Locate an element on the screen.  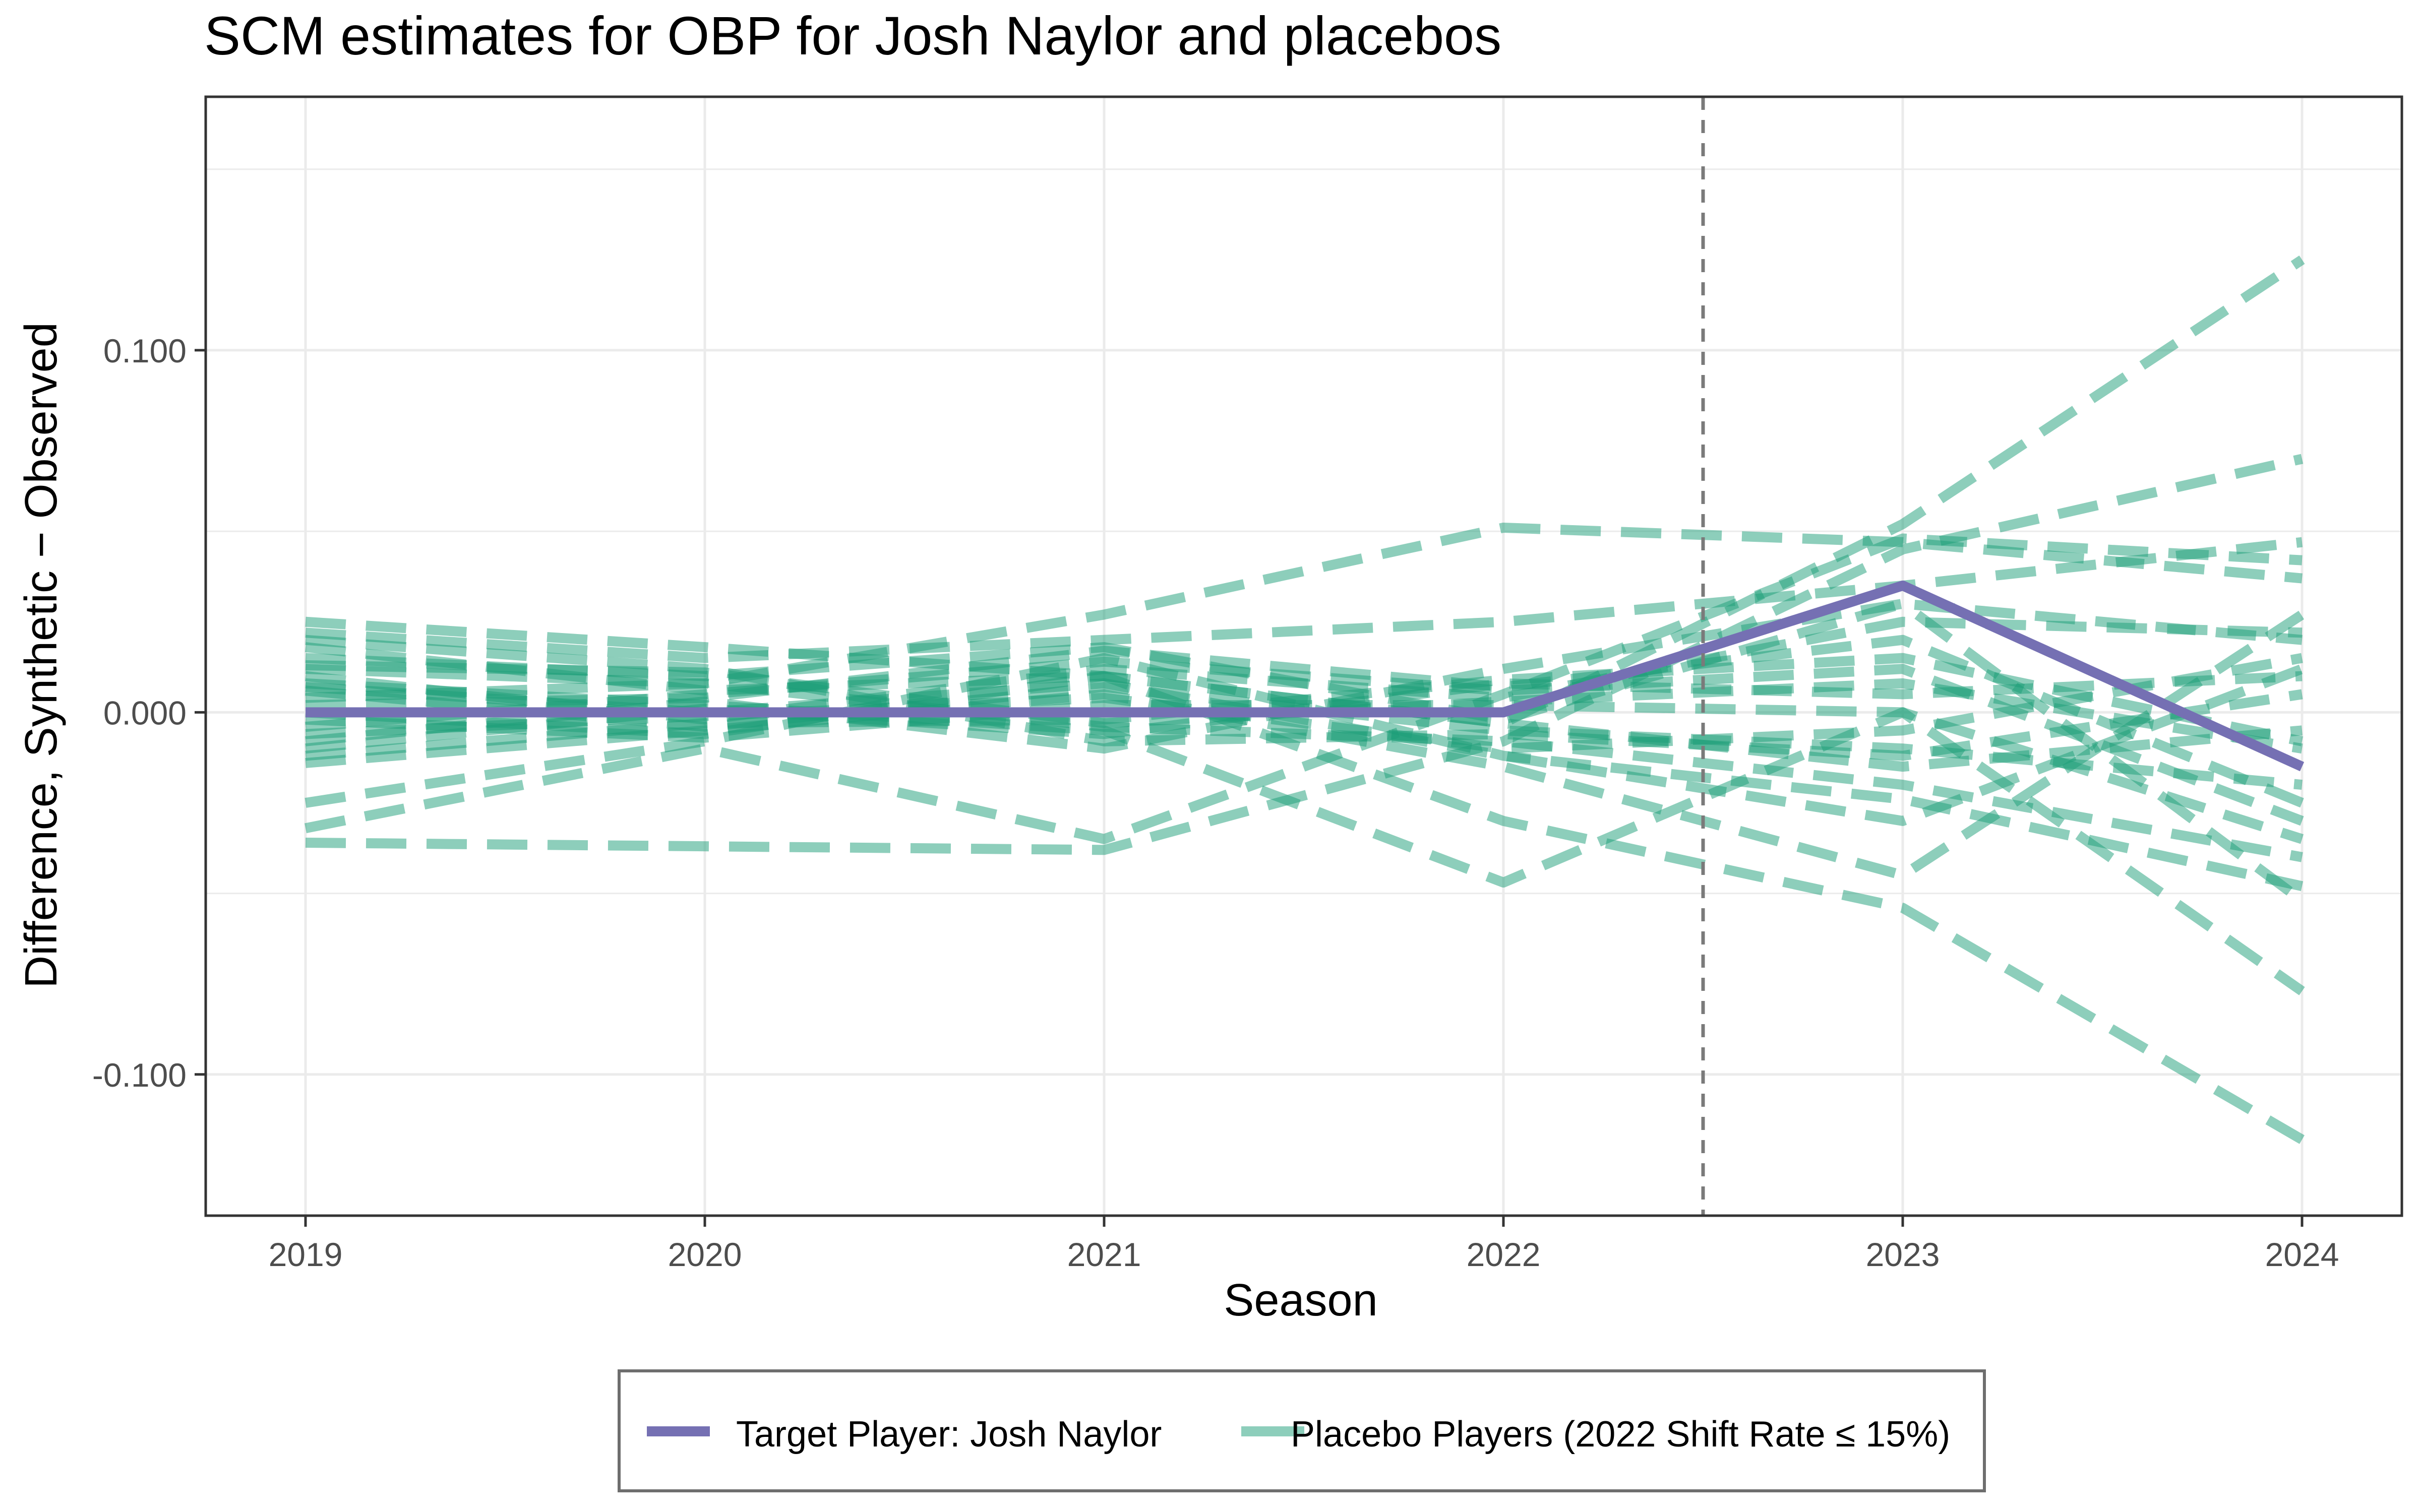
target-lines is located at coordinates (1305, 676).